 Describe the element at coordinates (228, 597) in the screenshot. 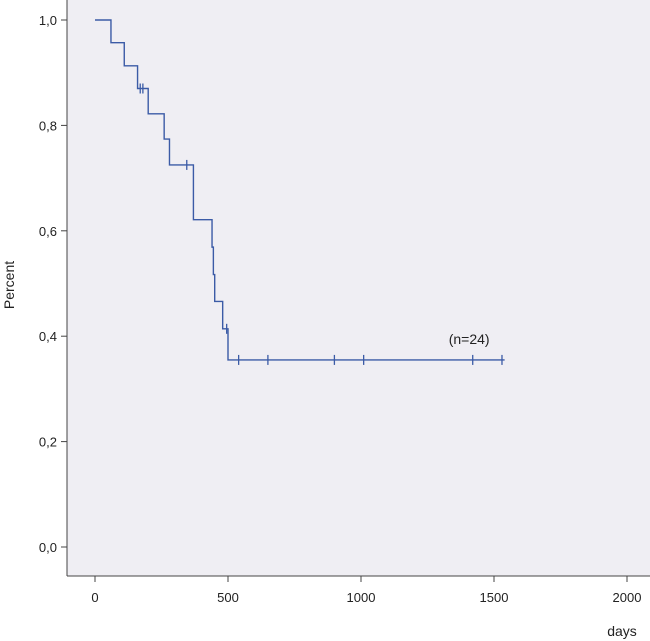

I see `x-tick-label: 500` at that location.